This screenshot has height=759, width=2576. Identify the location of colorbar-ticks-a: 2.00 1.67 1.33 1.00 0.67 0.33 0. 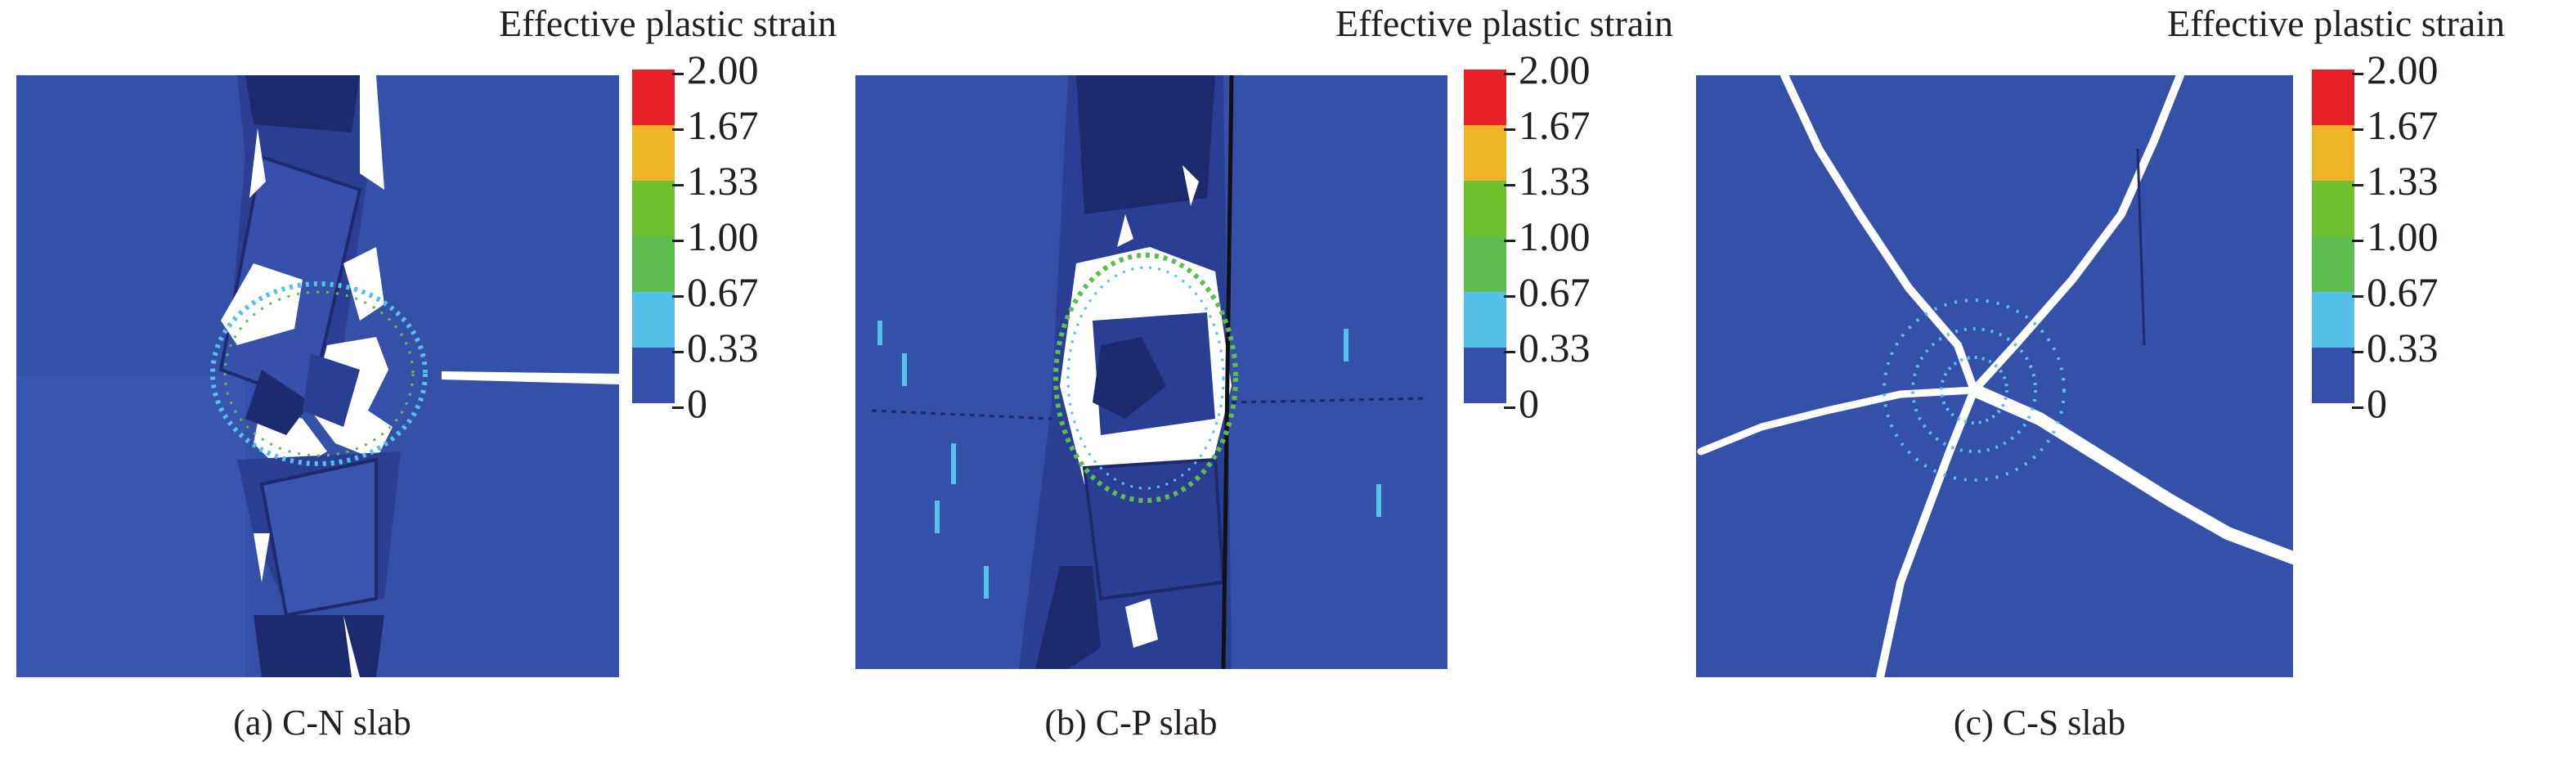
(721, 237).